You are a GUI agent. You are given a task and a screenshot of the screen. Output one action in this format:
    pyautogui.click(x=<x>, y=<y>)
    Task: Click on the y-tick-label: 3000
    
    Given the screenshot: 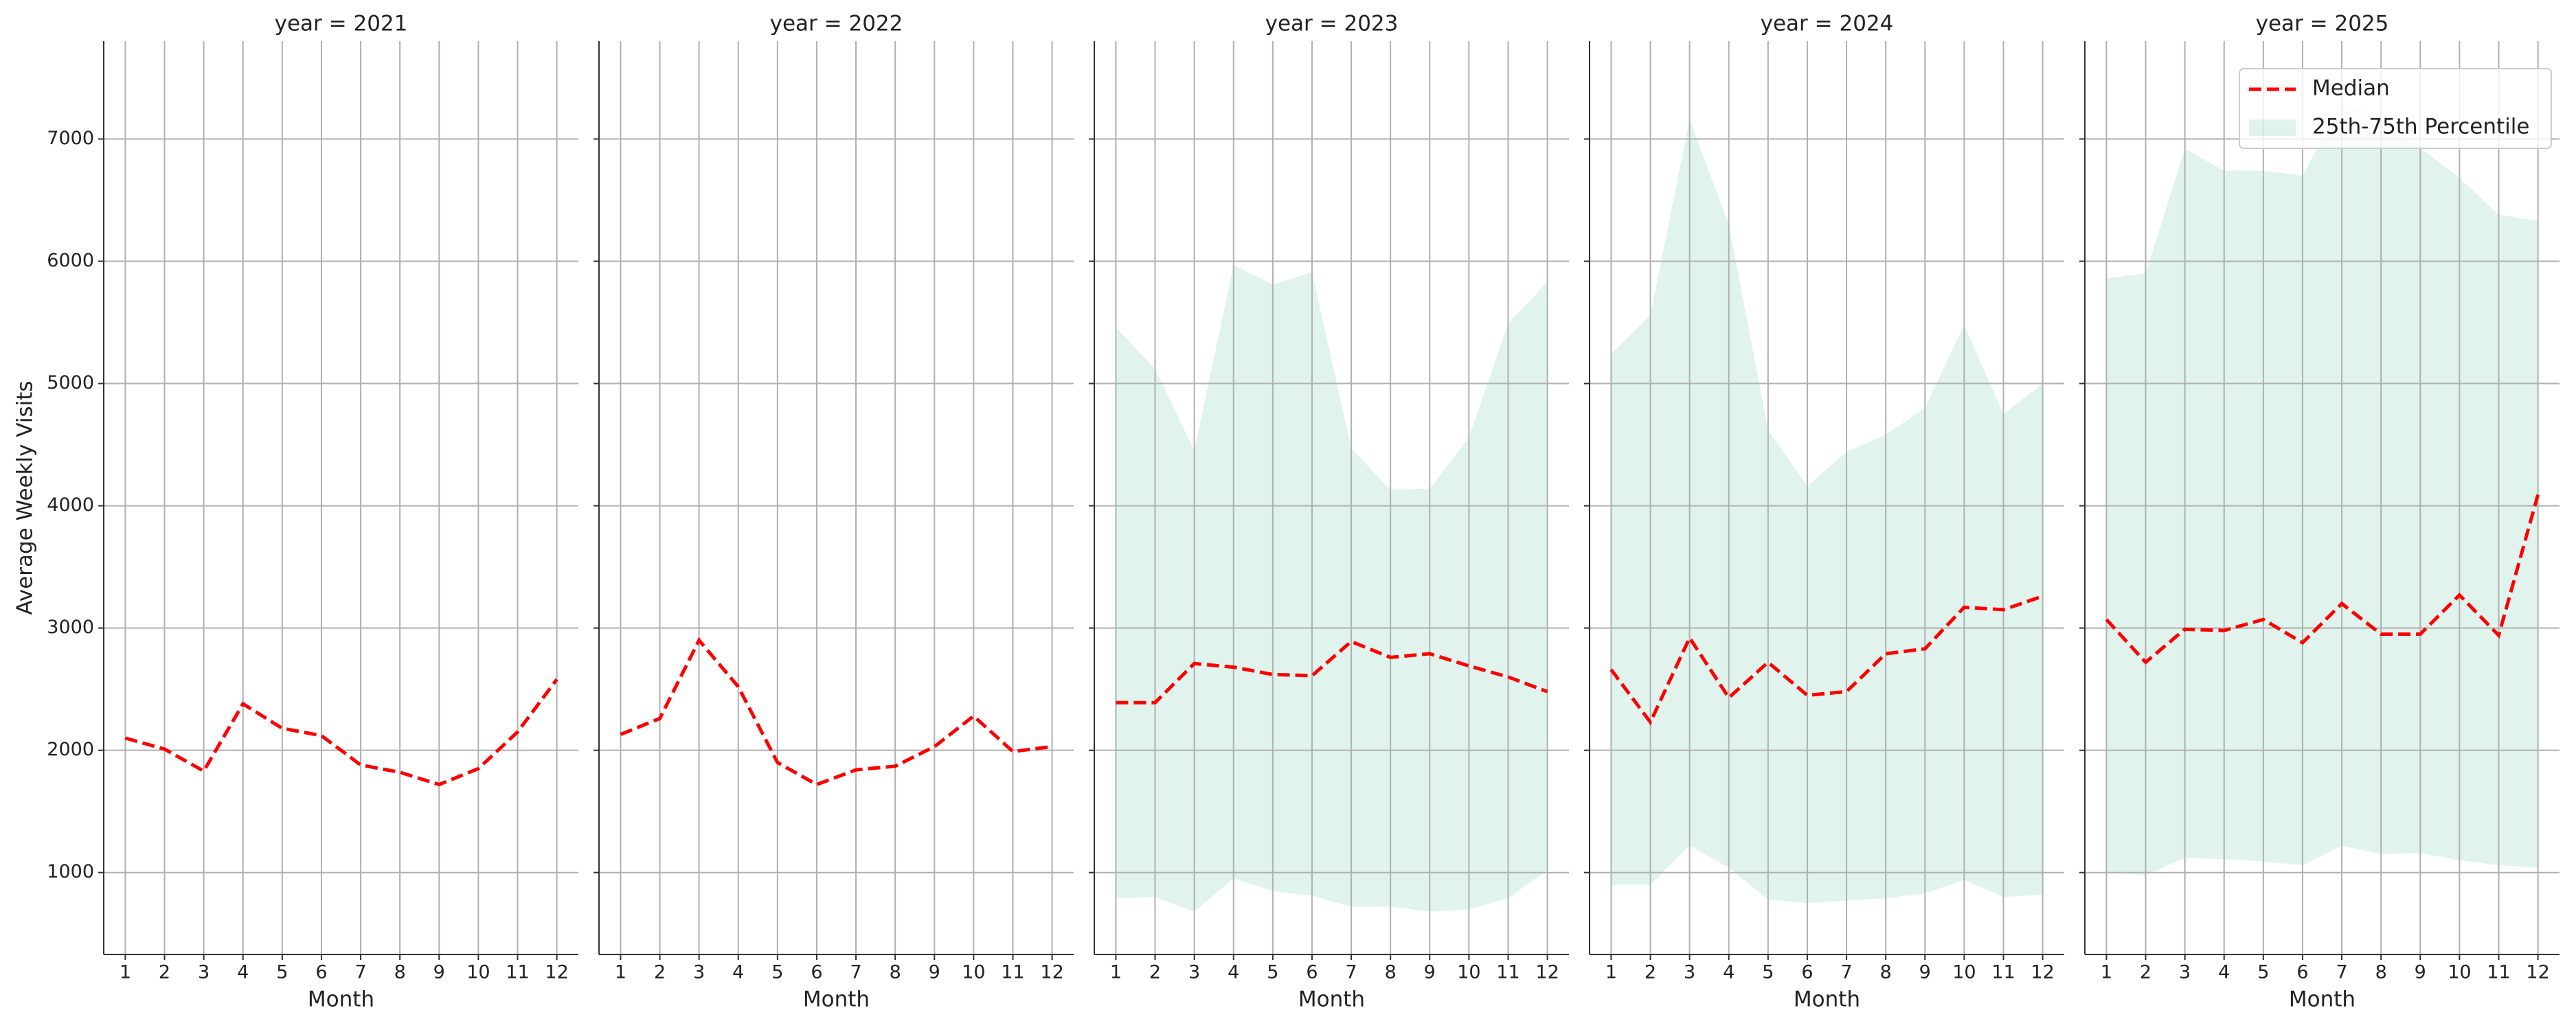 What is the action you would take?
    pyautogui.click(x=70, y=627)
    